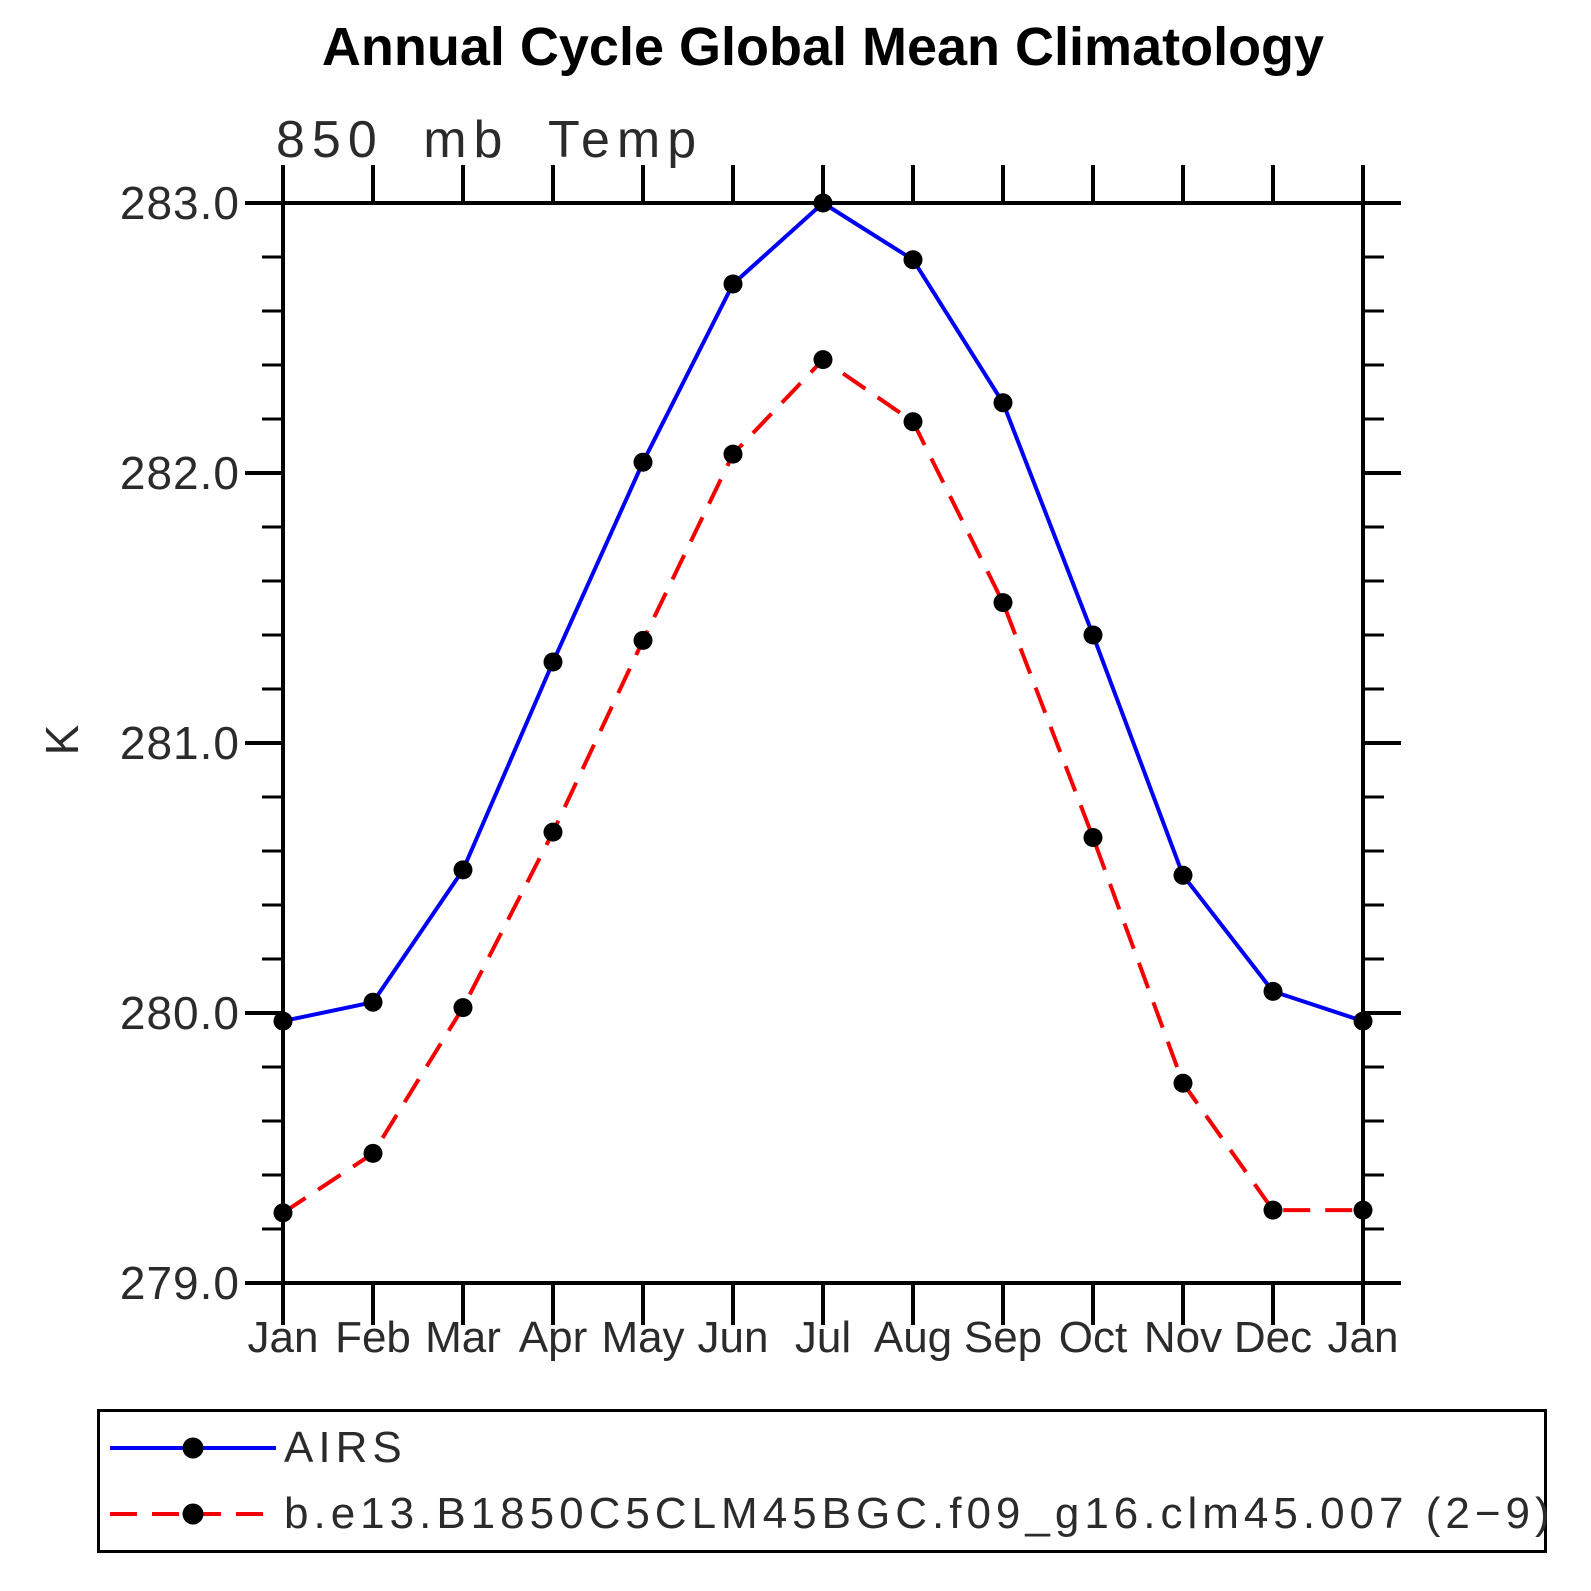 This screenshot has width=1591, height=1591. I want to click on x-tick-label: Nov, so click(1183, 1337).